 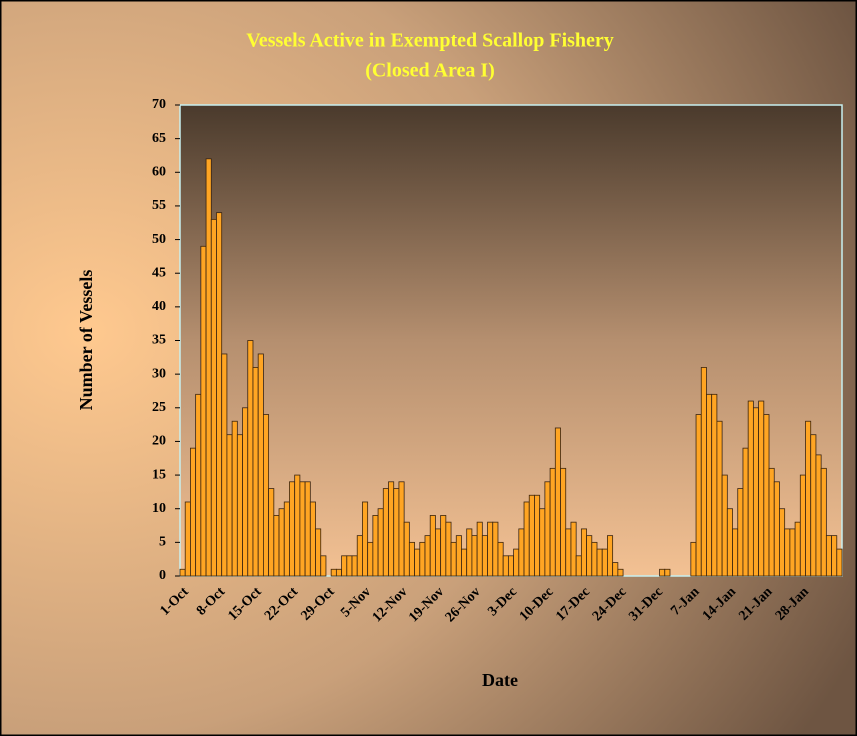 What do you see at coordinates (159, 138) in the screenshot?
I see `y-tick-label: 65` at bounding box center [159, 138].